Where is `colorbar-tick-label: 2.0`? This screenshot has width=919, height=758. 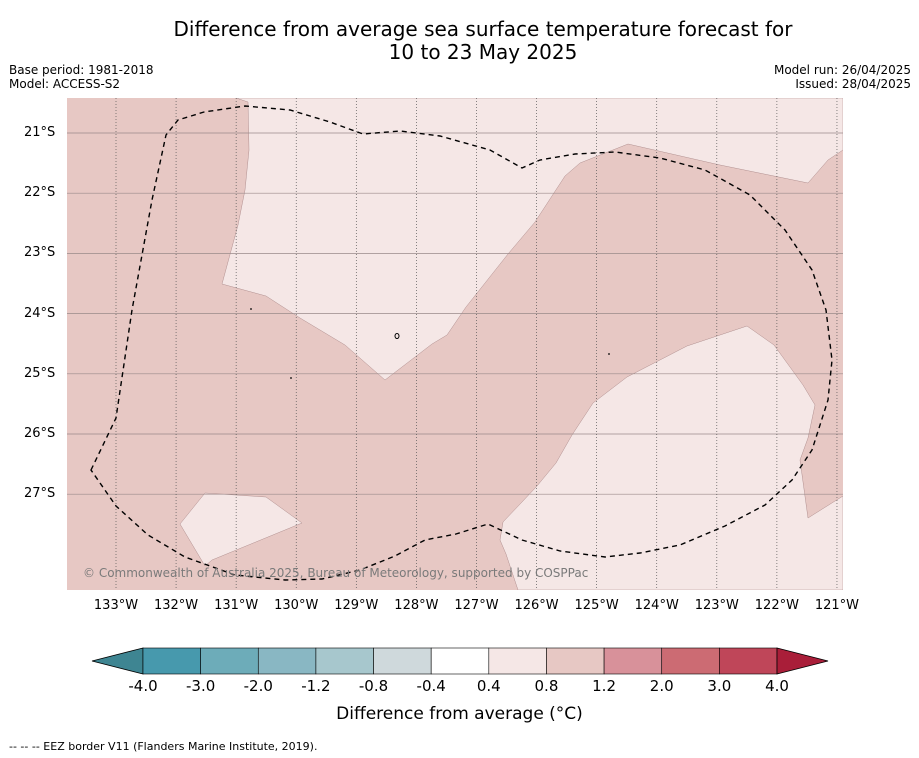 colorbar-tick-label: 2.0 is located at coordinates (661, 686).